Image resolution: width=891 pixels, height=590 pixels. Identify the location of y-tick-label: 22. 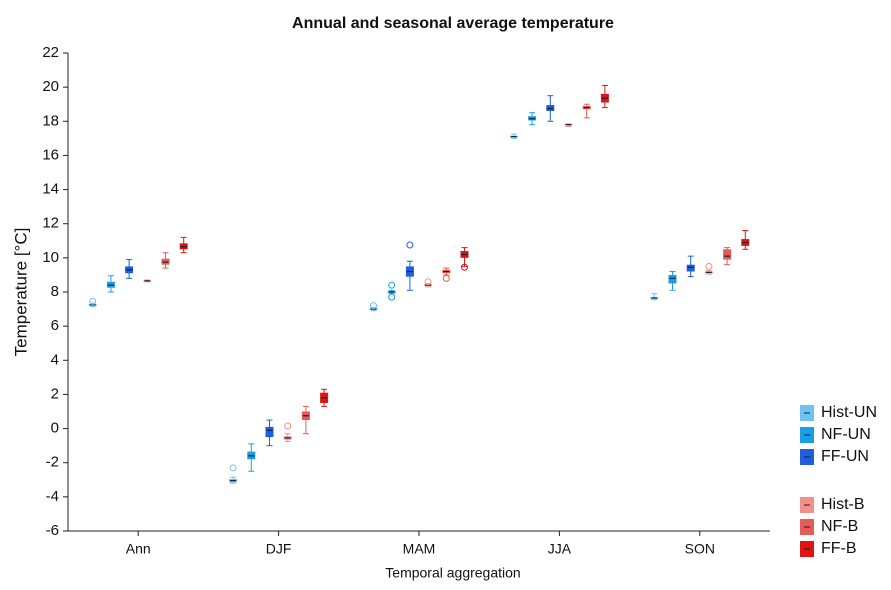
(50, 52).